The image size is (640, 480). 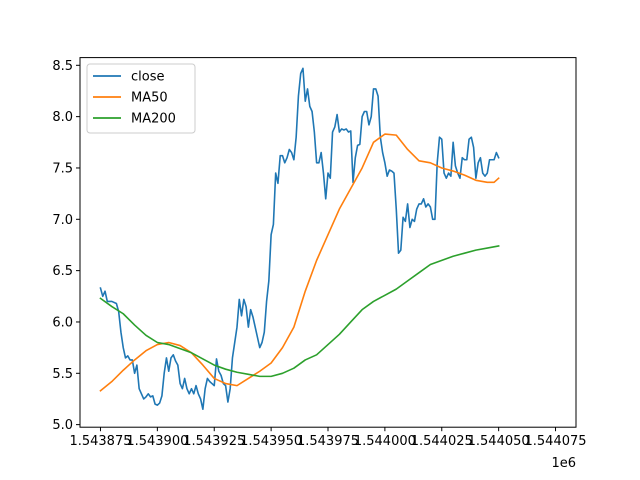 I want to click on y-tick-label: 8.5, so click(x=62, y=66).